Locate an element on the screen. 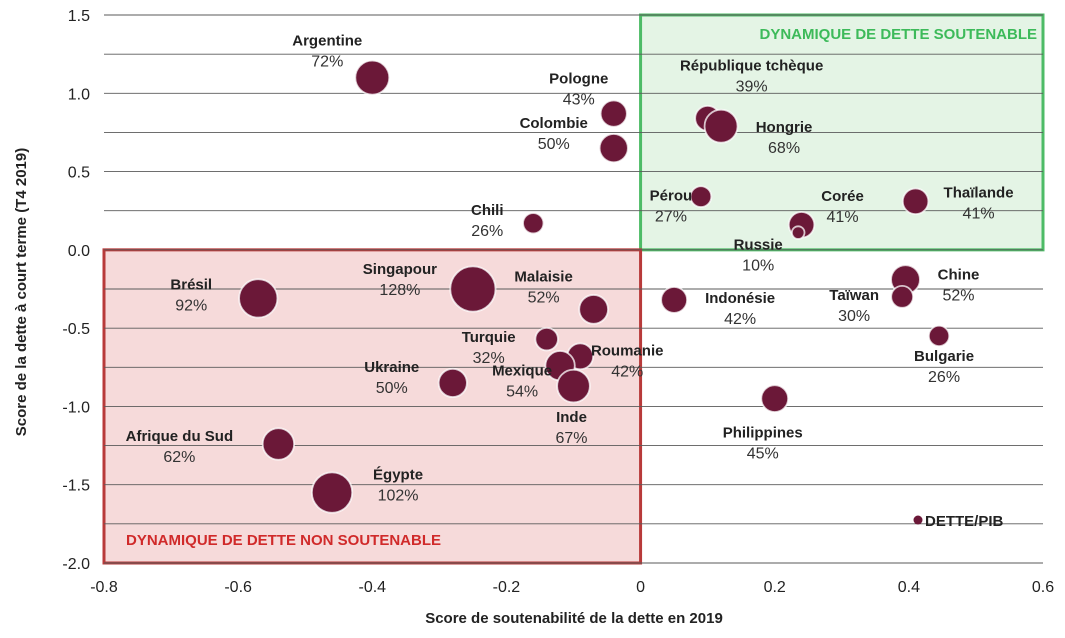 Image resolution: width=1065 pixels, height=638 pixels. point-value-ukraine: 50% is located at coordinates (392, 388).